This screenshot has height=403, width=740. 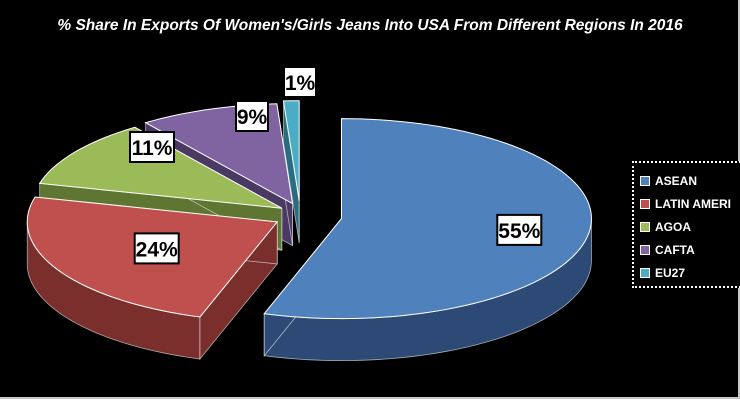 I want to click on data-label-eu27: 1%, so click(x=300, y=82).